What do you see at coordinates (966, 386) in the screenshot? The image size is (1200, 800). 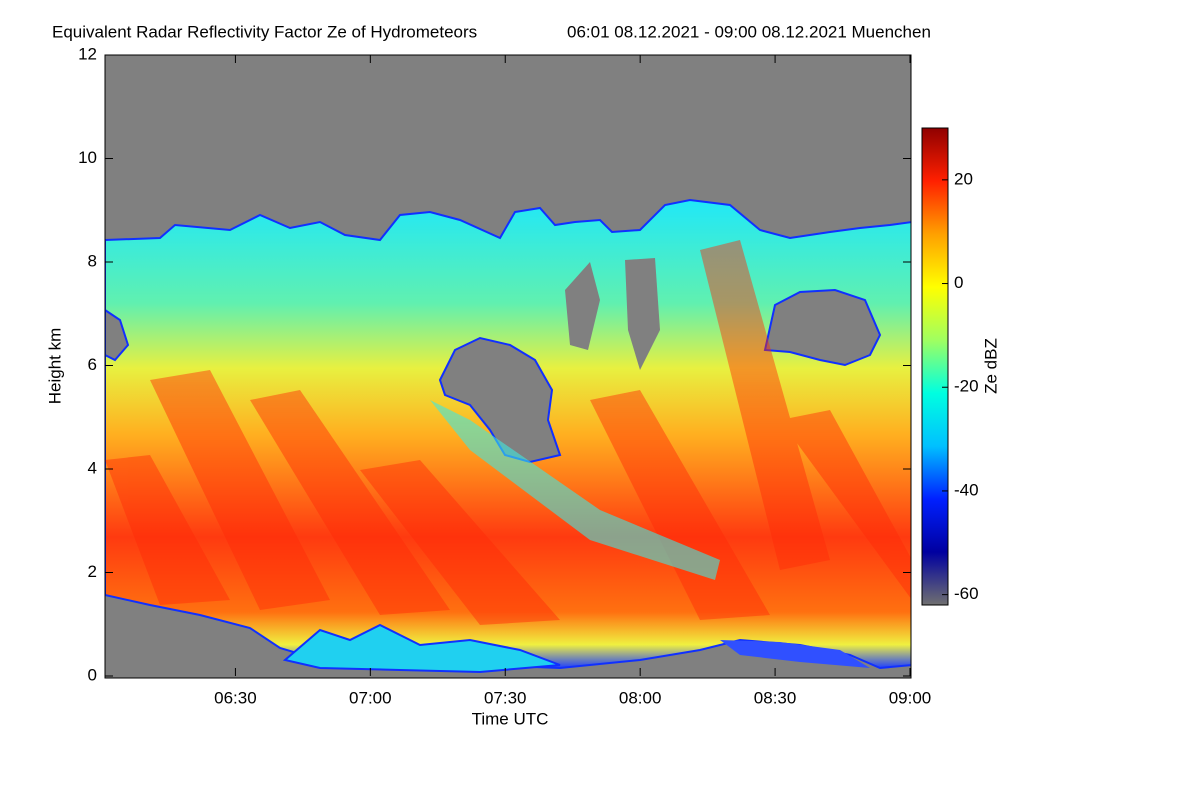 I see `colorbar-tick-label: -20` at bounding box center [966, 386].